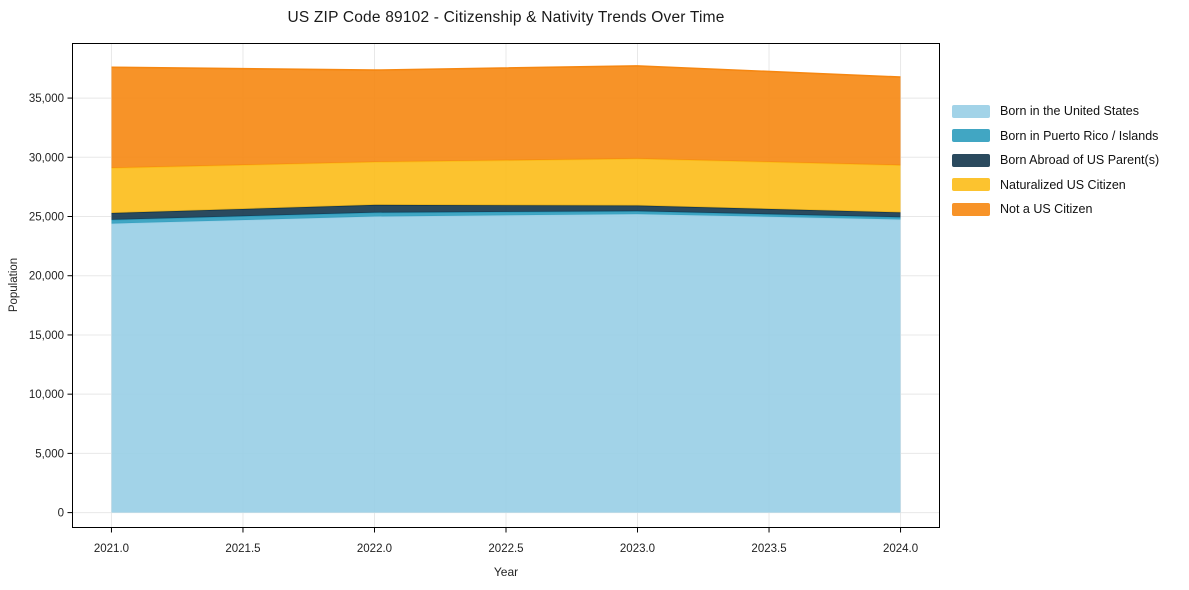 The image size is (1189, 590). I want to click on y-tick-label: 35,000, so click(46, 99).